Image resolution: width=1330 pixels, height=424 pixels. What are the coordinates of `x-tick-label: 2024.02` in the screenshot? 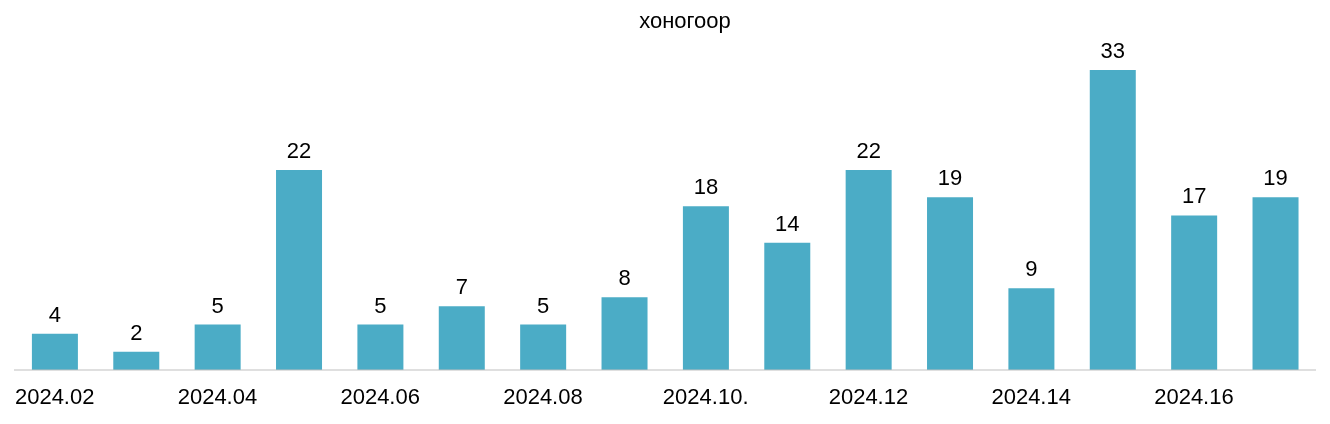 It's located at (54, 396).